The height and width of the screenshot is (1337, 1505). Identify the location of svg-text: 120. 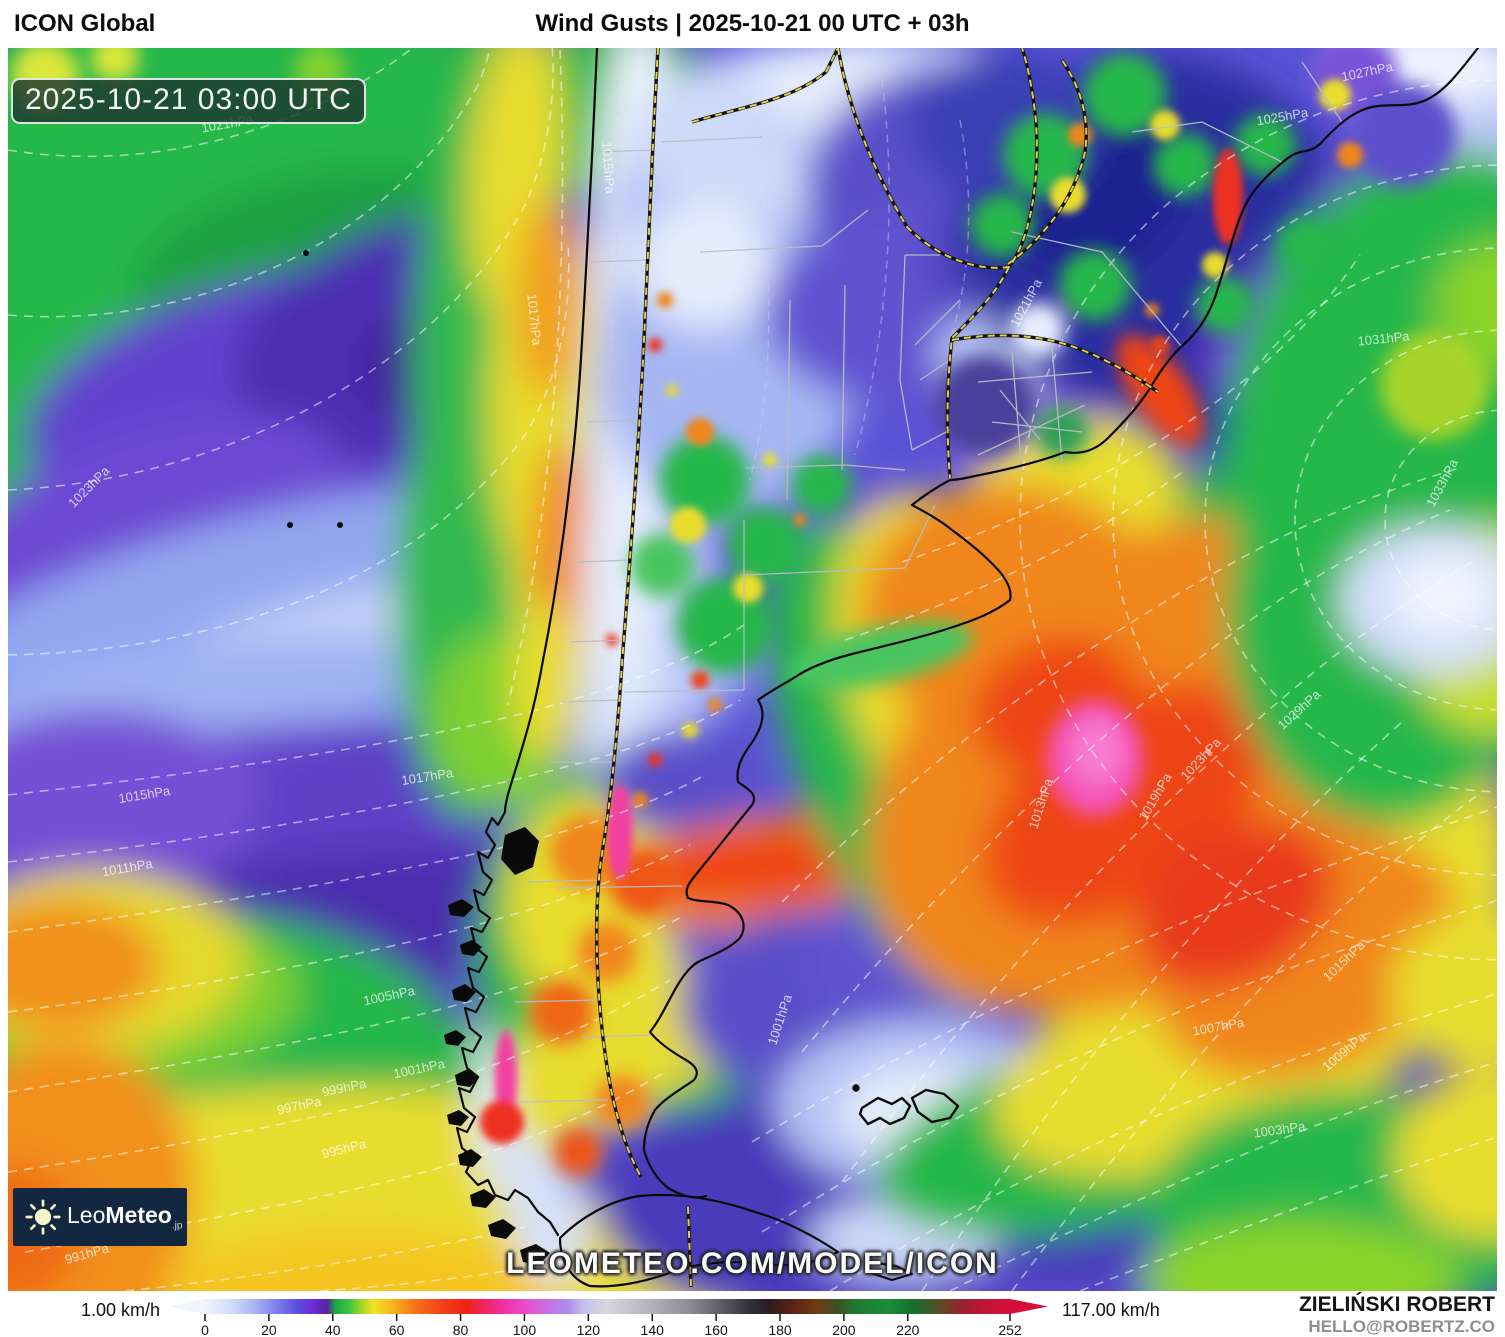
(589, 1329).